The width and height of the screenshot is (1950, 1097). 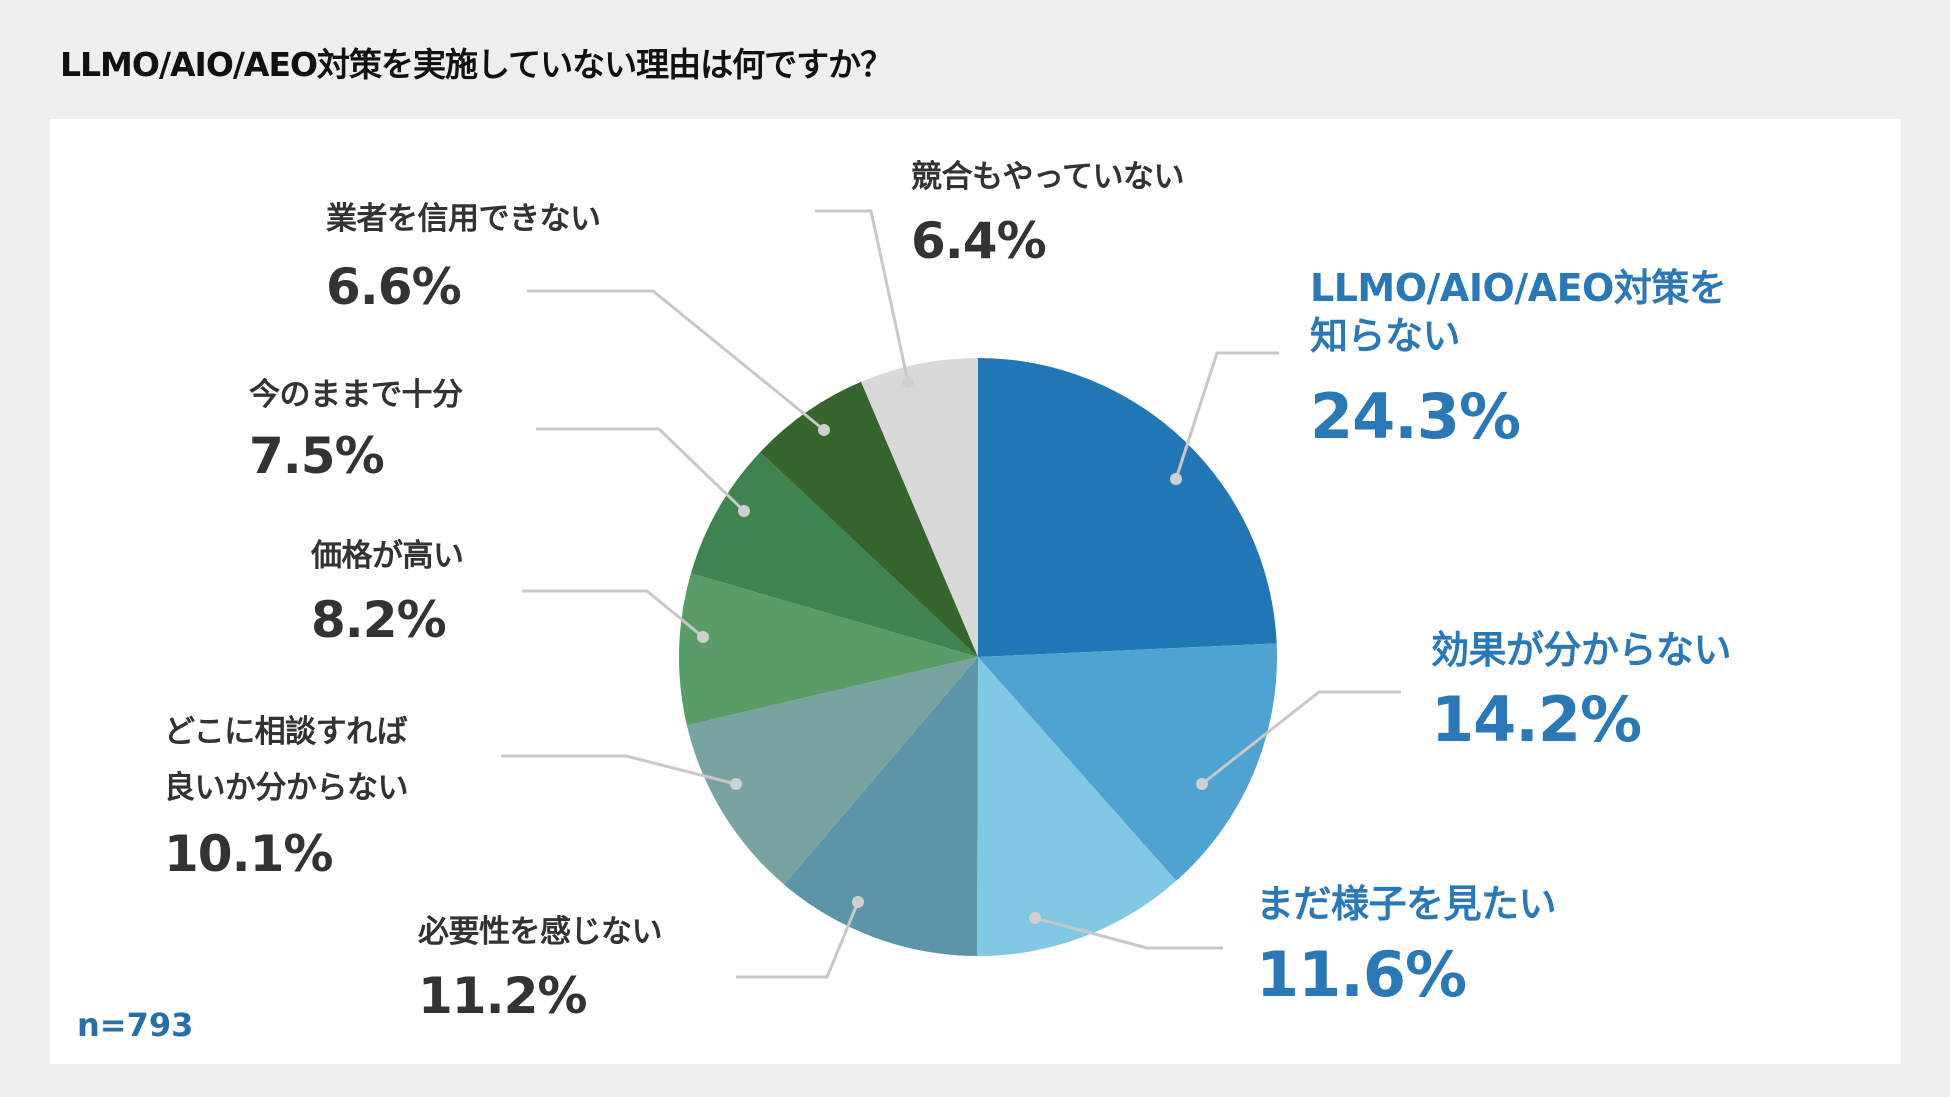 What do you see at coordinates (979, 241) in the screenshot?
I see `value-competitors: 6.4%` at bounding box center [979, 241].